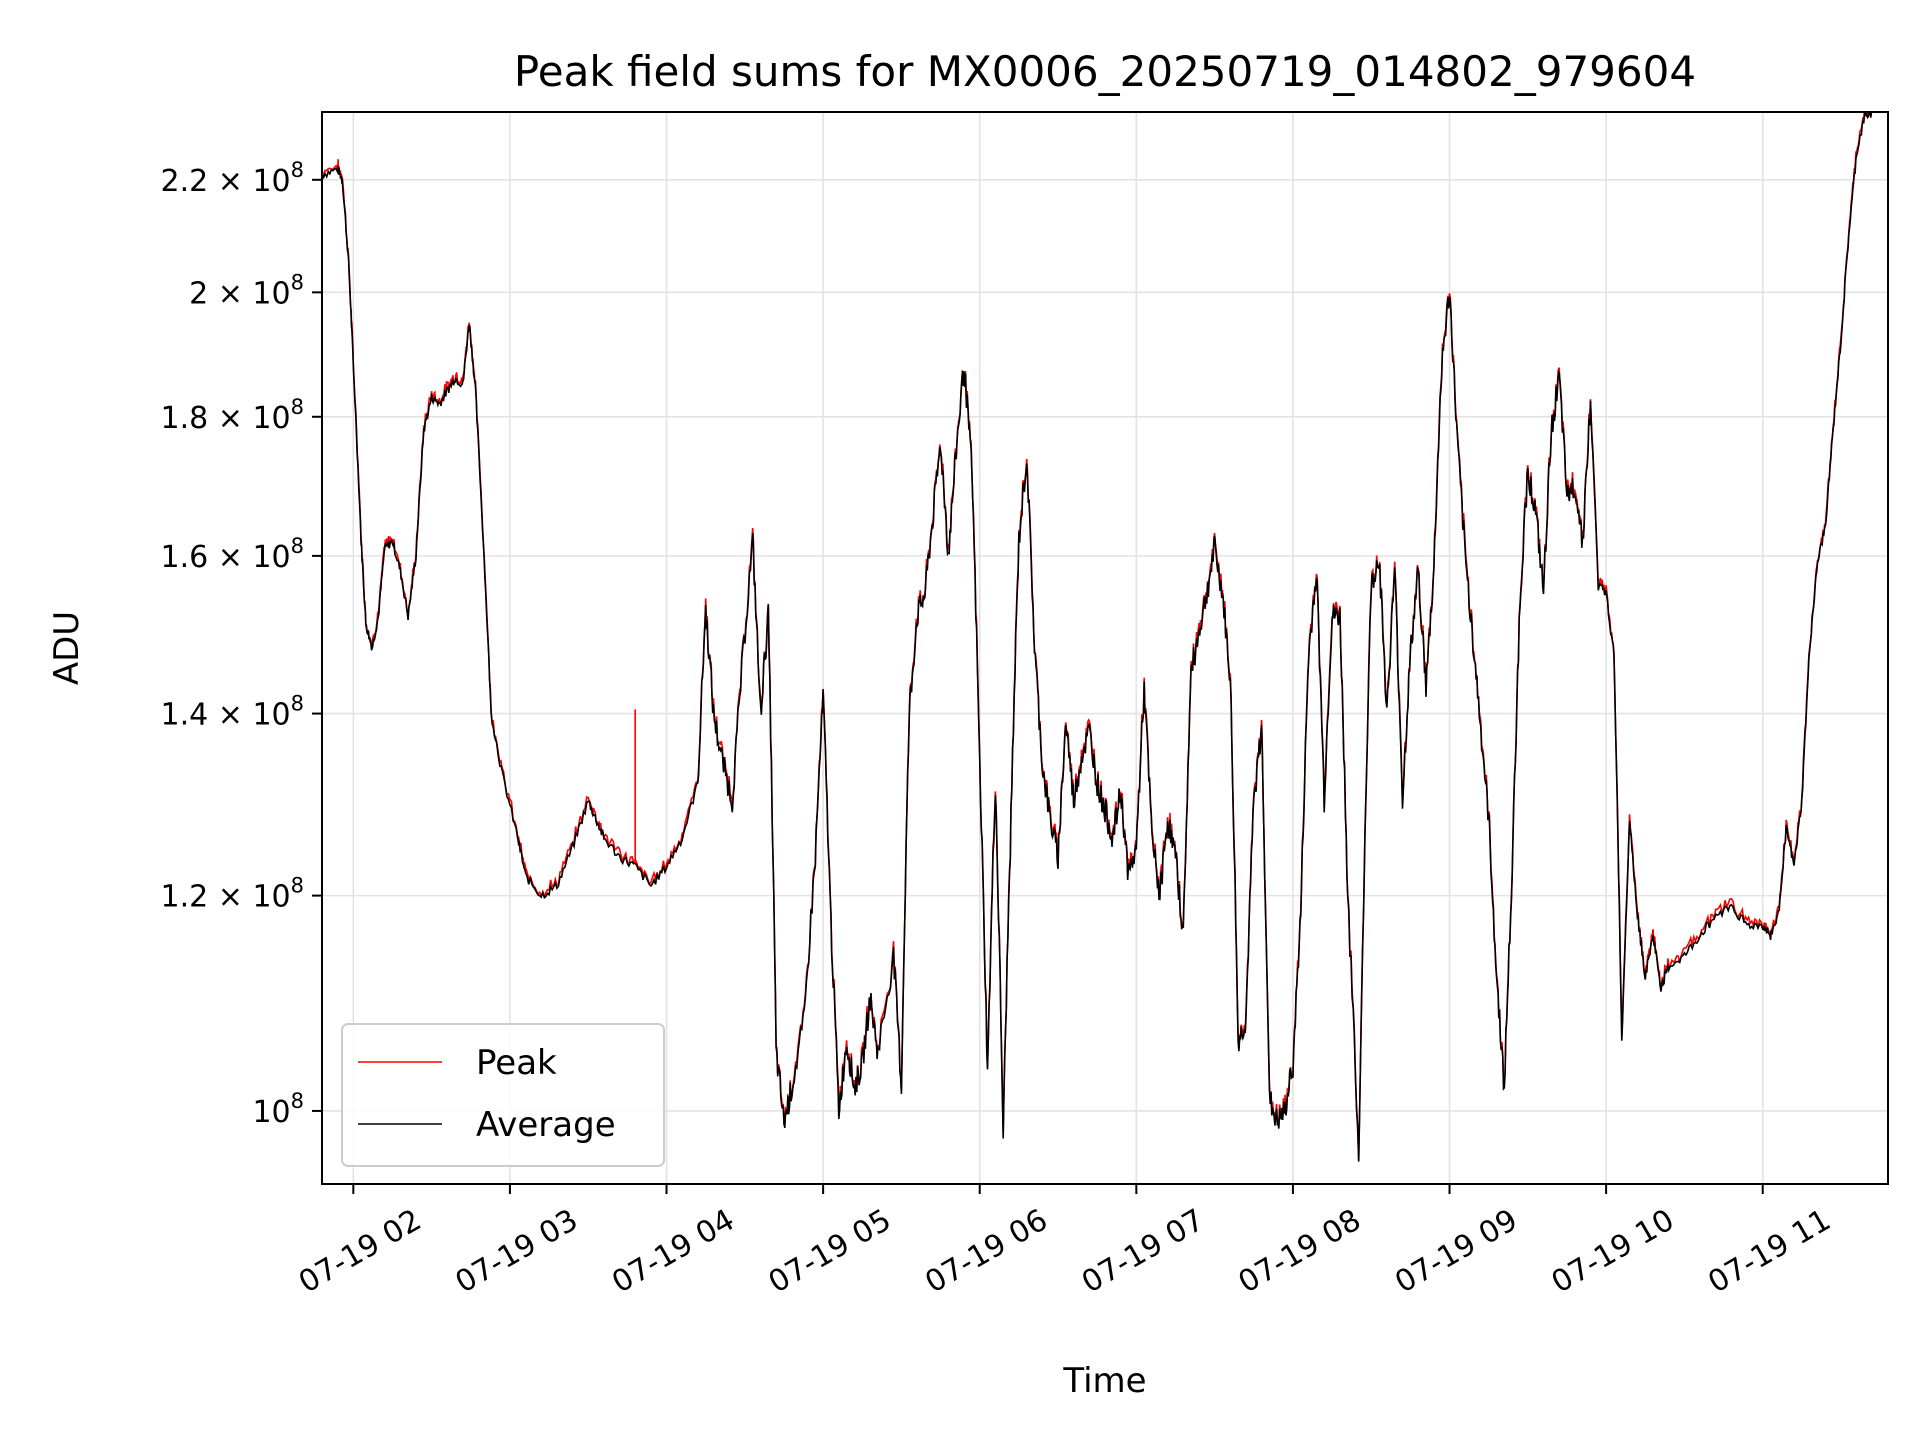 The width and height of the screenshot is (1920, 1440). What do you see at coordinates (1143, 1252) in the screenshot?
I see `x-tick-label: 07-19 07` at bounding box center [1143, 1252].